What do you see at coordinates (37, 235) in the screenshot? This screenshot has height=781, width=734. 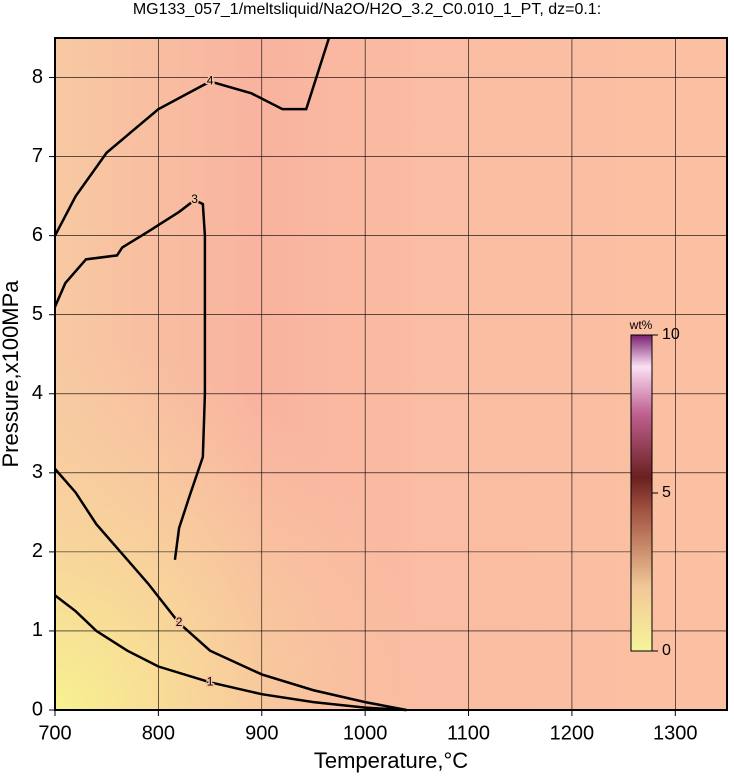 I see `y-tick-label: 6` at bounding box center [37, 235].